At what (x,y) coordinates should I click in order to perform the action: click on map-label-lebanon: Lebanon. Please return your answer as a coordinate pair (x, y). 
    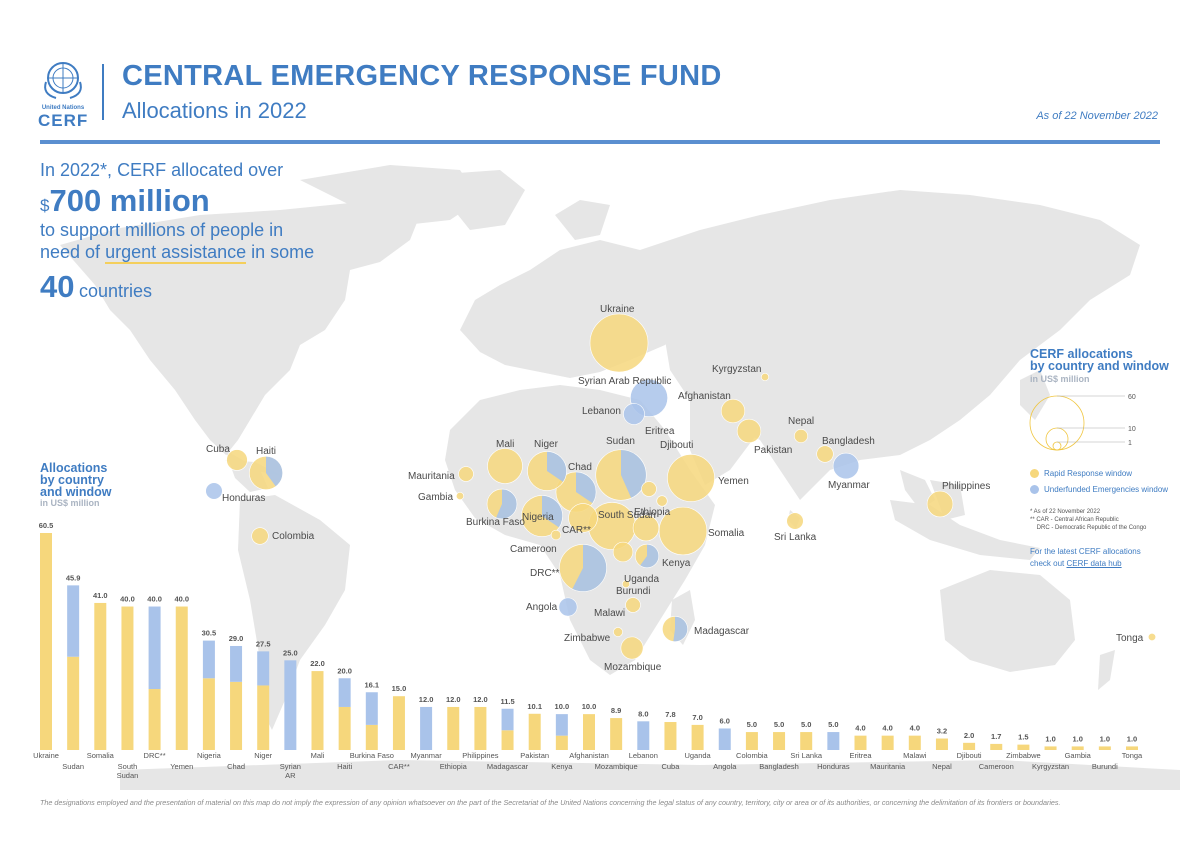
    Looking at the image, I should click on (601, 411).